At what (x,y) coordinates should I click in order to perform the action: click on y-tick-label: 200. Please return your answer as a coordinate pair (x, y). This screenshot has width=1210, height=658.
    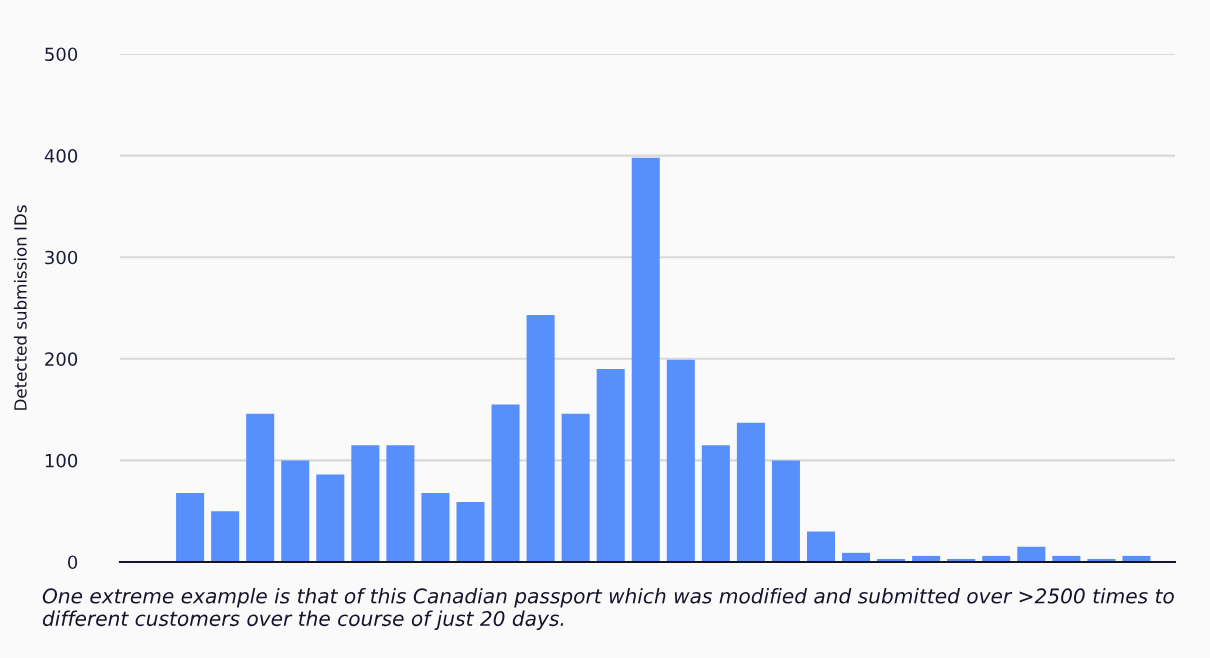
    Looking at the image, I should click on (61, 359).